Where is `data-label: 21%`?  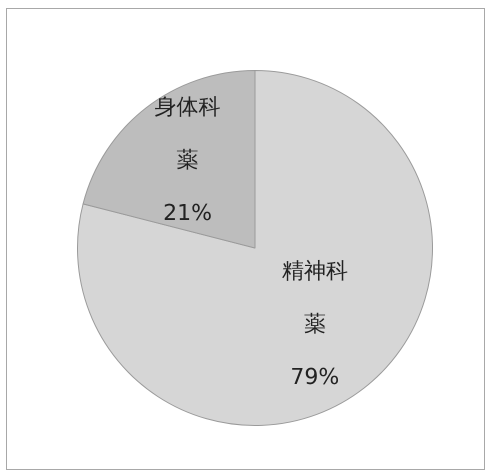
data-label: 21% is located at coordinates (187, 213).